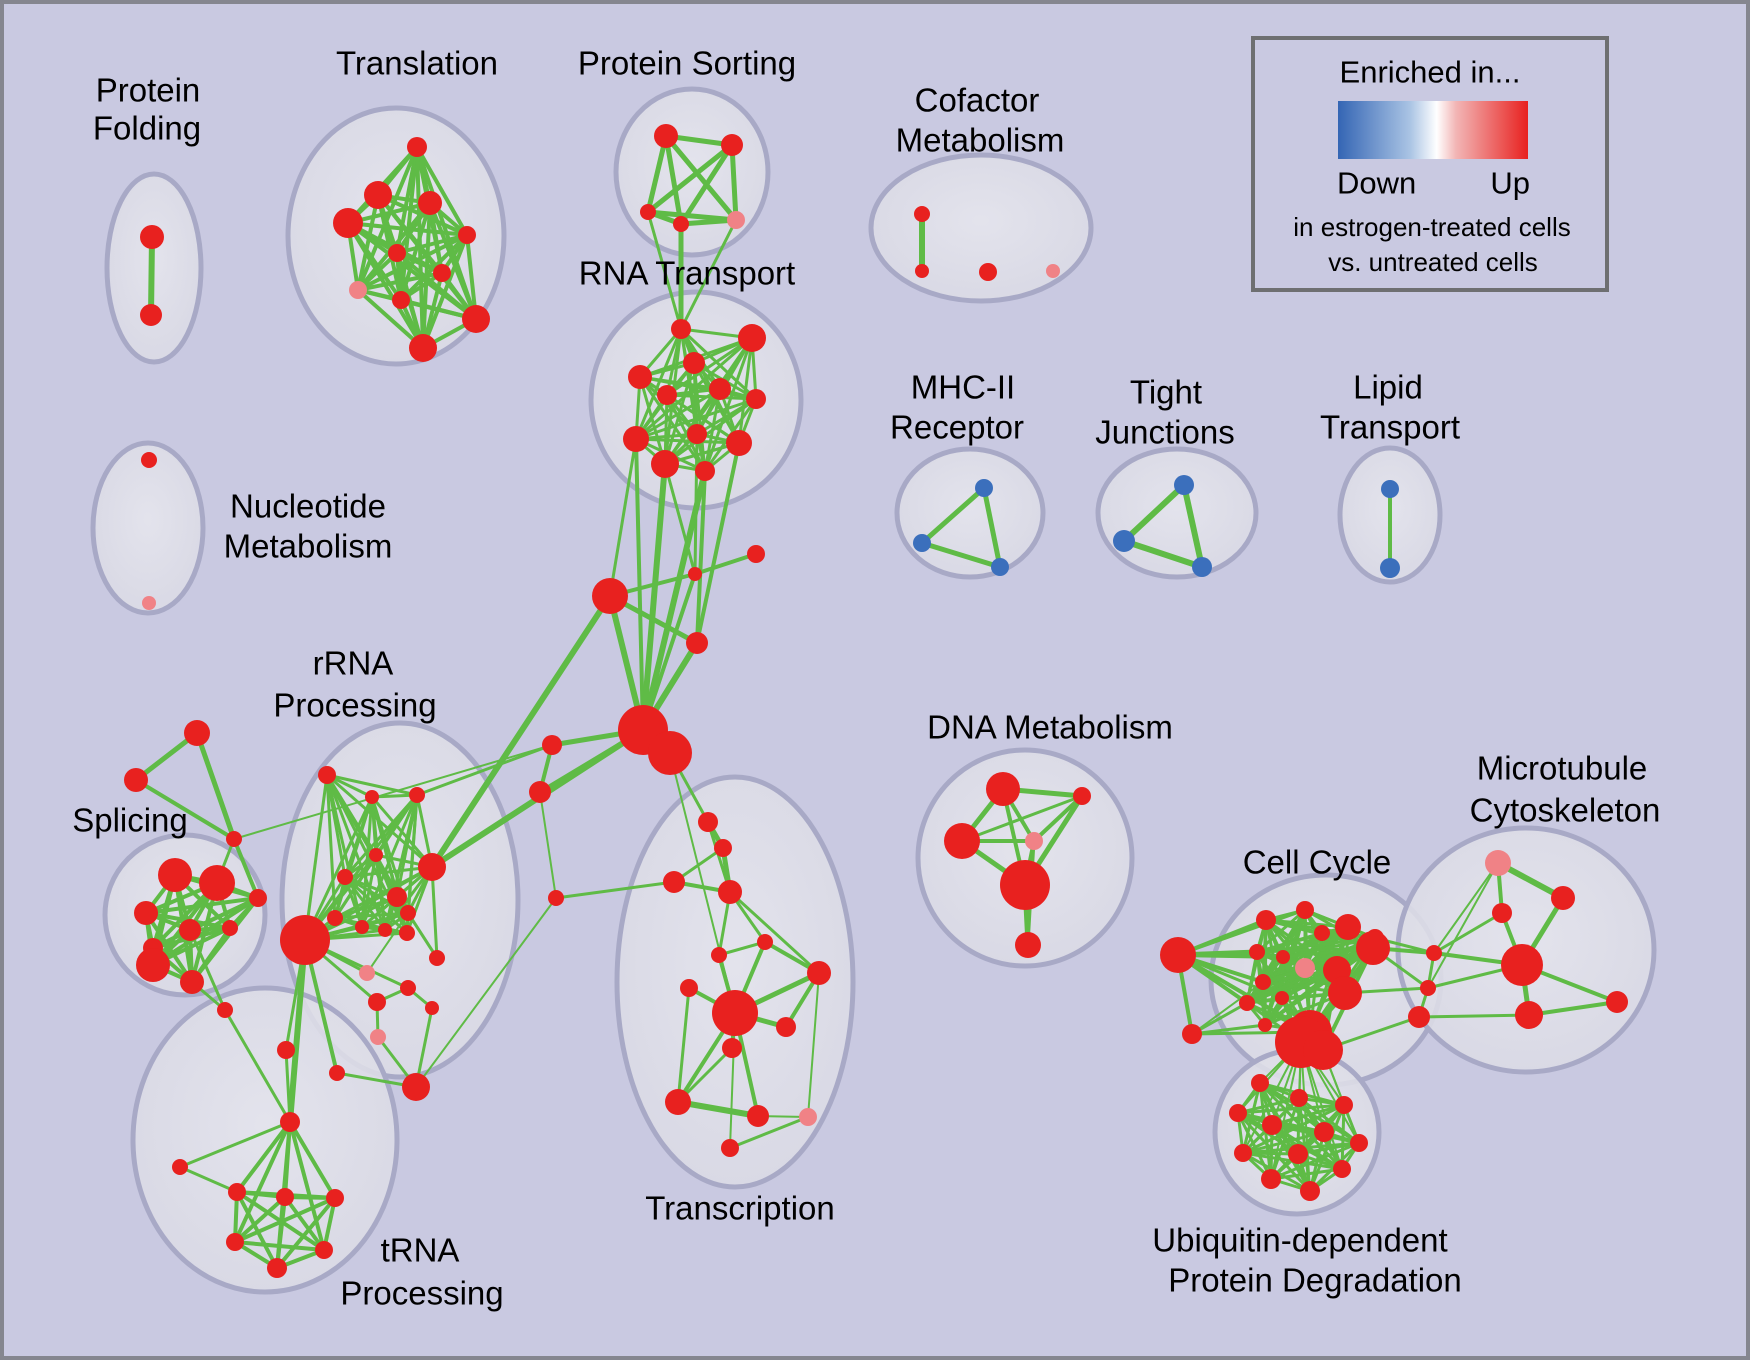  Describe the element at coordinates (708, 822) in the screenshot. I see `node-tx1` at that location.